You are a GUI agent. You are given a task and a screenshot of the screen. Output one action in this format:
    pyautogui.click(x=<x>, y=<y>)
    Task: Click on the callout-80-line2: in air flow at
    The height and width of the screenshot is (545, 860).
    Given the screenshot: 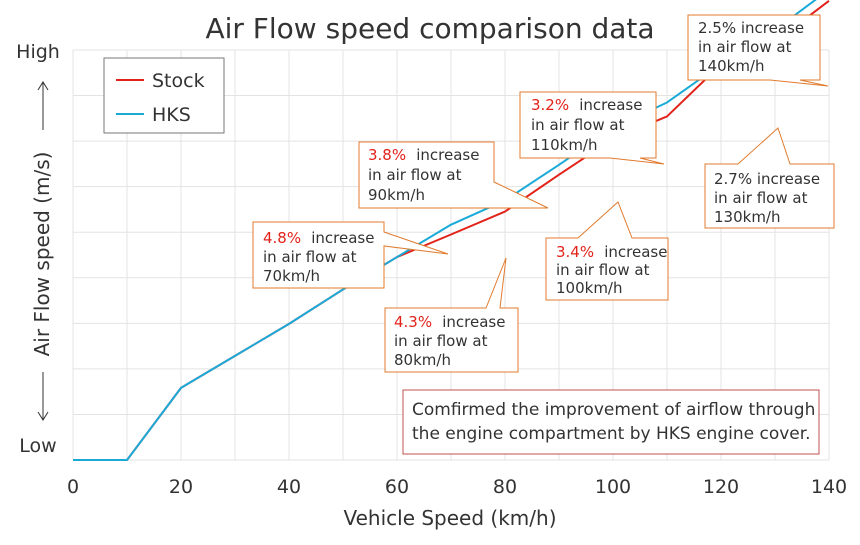 What is the action you would take?
    pyautogui.click(x=441, y=341)
    